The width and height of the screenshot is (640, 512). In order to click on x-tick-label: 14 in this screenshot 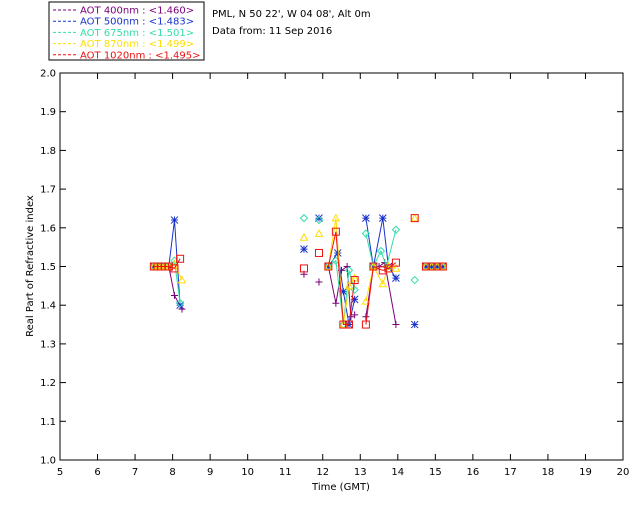, I will do `click(397, 472)`.